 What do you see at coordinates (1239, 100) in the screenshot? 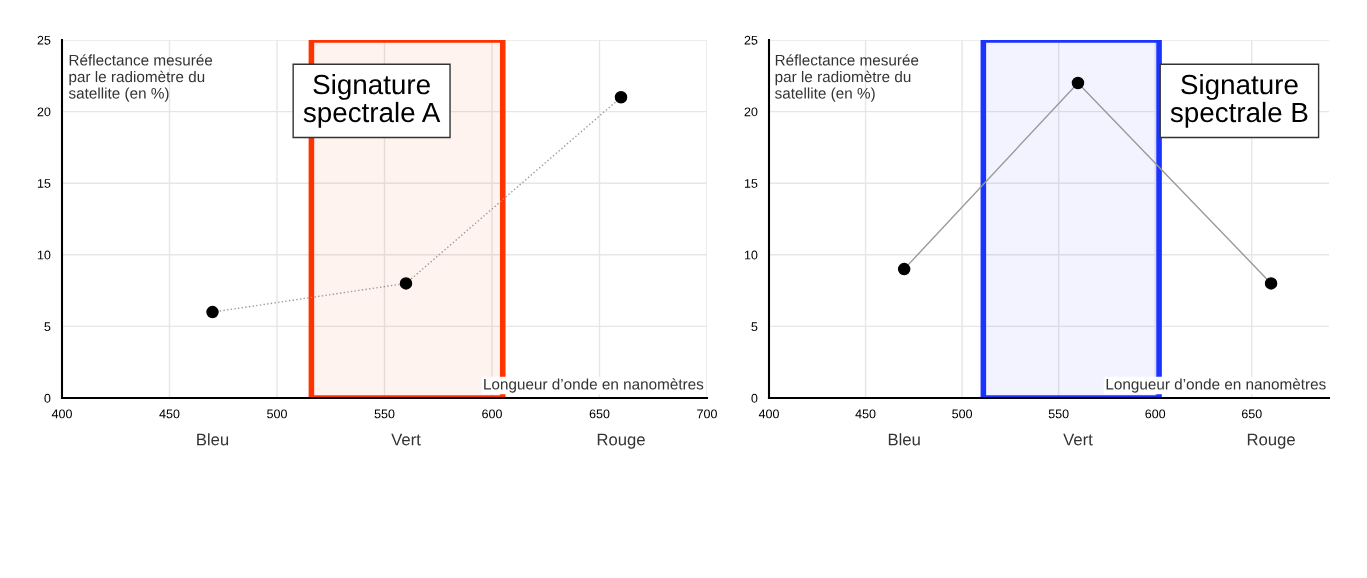
I see `text: Signature spectrale B` at bounding box center [1239, 100].